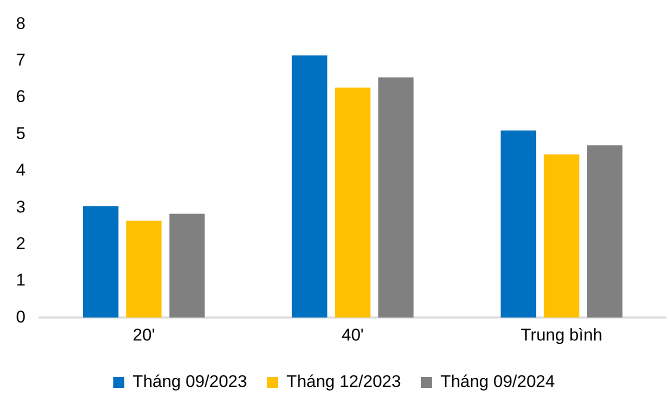  Describe the element at coordinates (21, 280) in the screenshot. I see `y-tick-label: 1` at that location.